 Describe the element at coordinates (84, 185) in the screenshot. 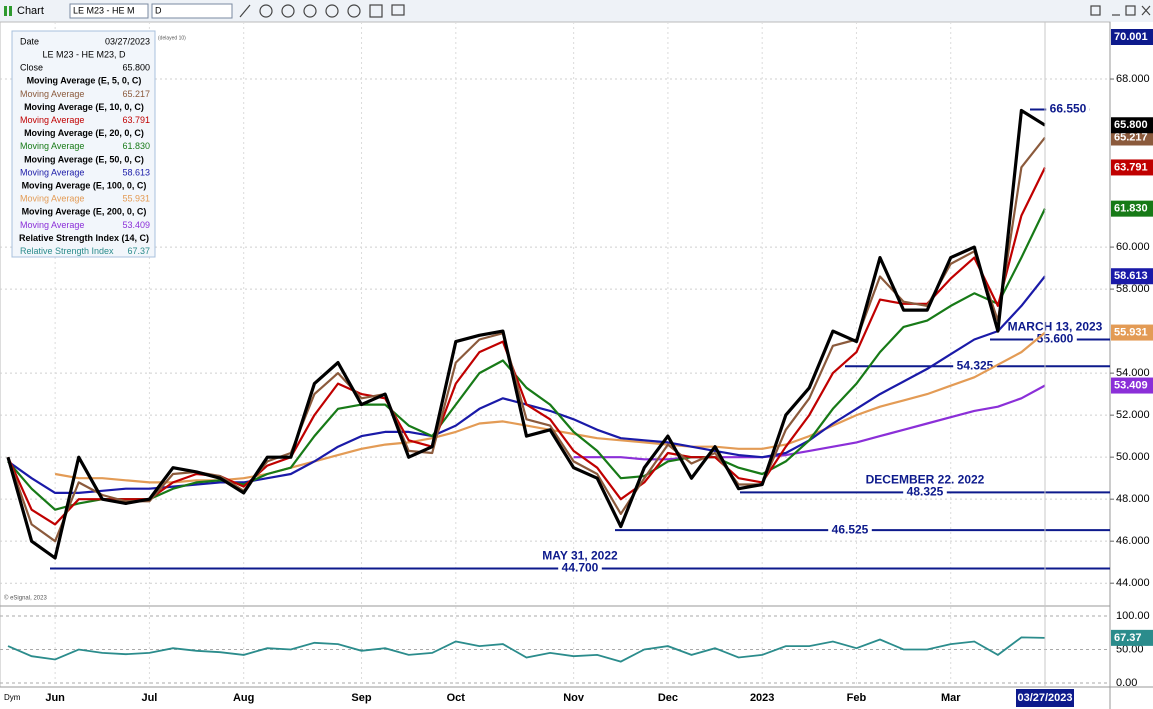

I see `info-study: Moving Average (E, 100, 0, C)` at that location.